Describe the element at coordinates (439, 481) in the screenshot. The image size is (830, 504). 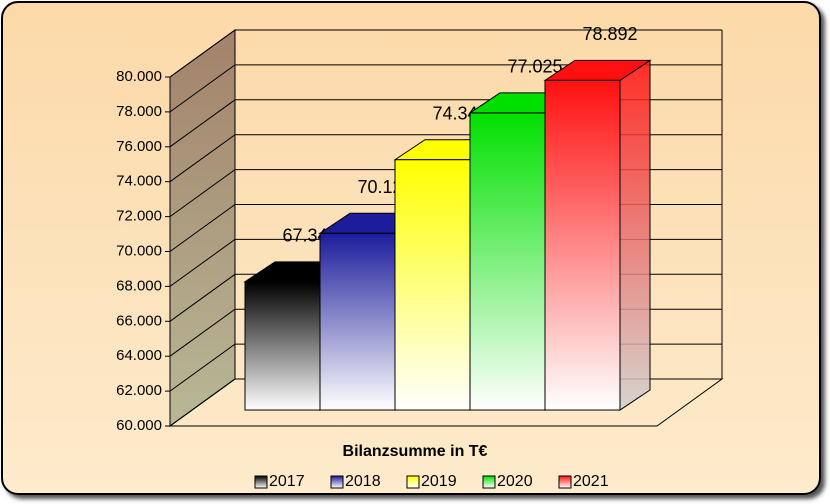
I see `legend-label: 2019` at that location.